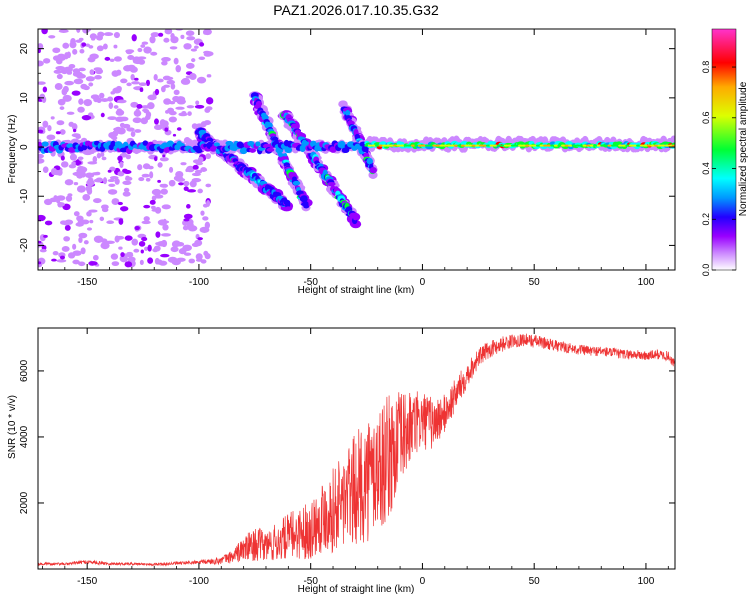 The width and height of the screenshot is (750, 600). What do you see at coordinates (356, 589) in the screenshot?
I see `snr-x-label: Height of straight line (km)` at bounding box center [356, 589].